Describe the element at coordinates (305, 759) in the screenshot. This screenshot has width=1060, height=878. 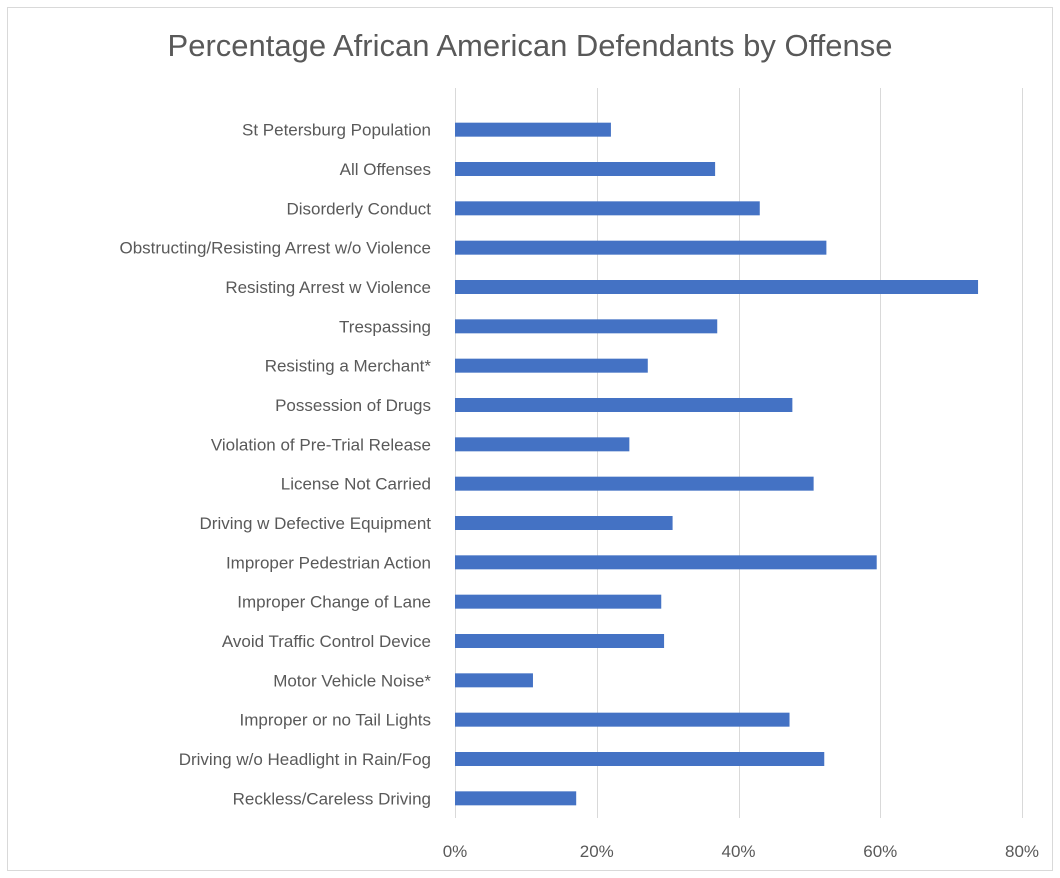
I see `category-label: Driving w/o Headlight in Rain/Fog` at that location.